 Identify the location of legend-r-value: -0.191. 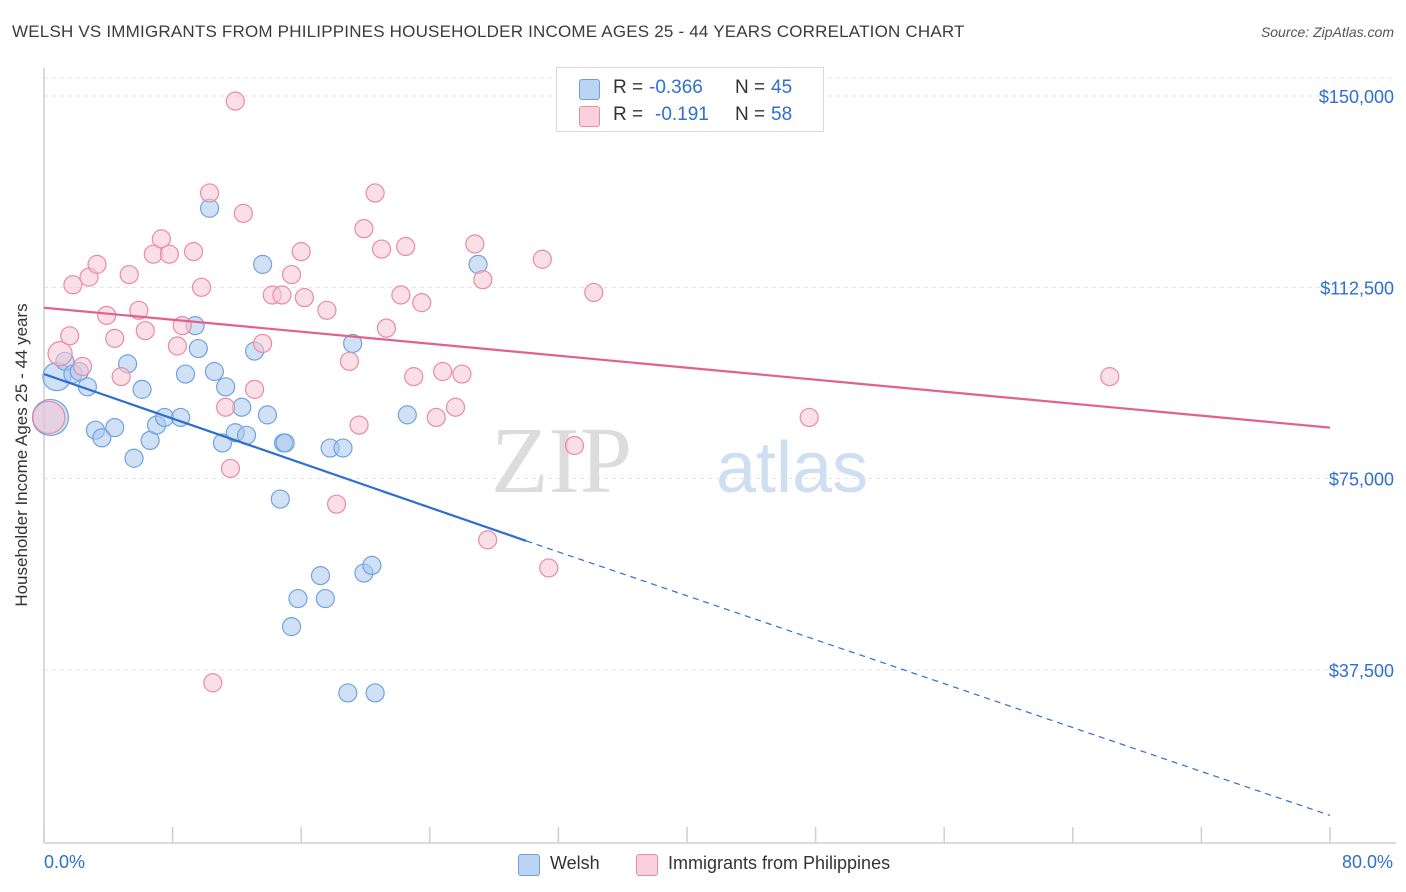
(682, 114).